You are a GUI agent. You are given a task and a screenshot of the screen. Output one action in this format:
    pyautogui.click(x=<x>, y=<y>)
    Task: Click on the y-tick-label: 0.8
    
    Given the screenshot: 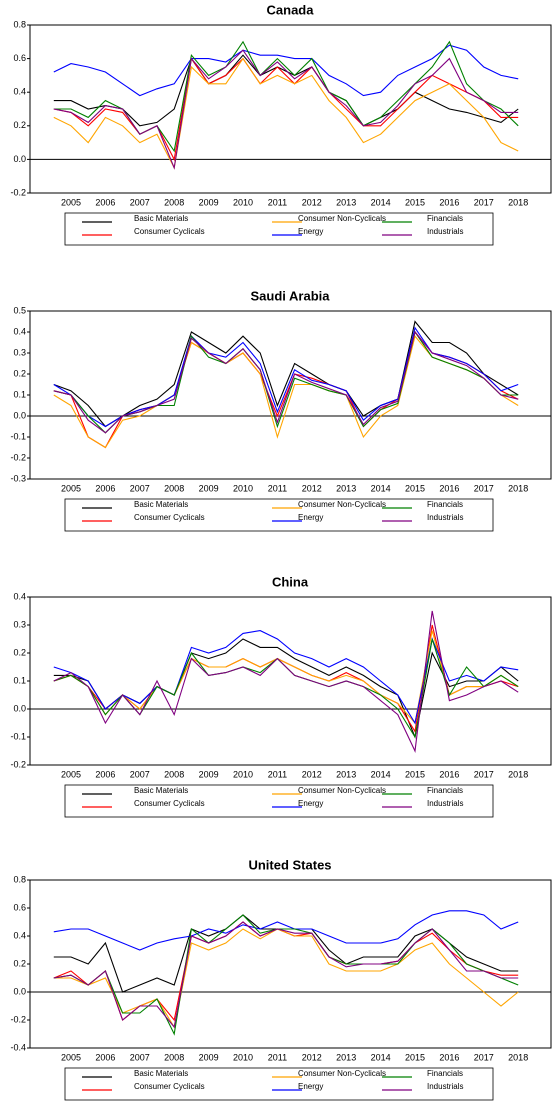 What is the action you would take?
    pyautogui.click(x=19, y=879)
    